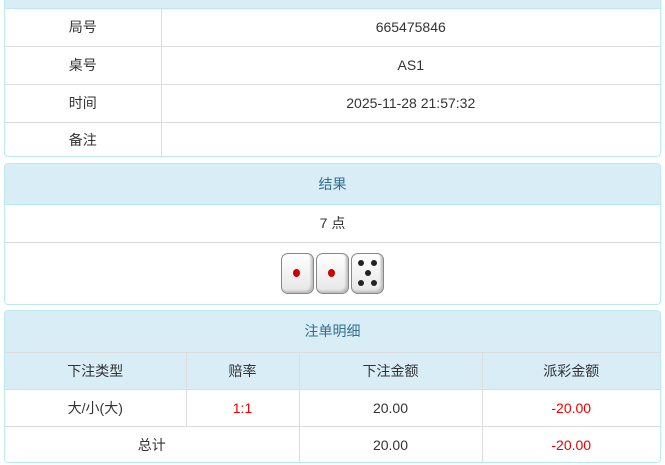  I want to click on header-payout: 派彩金额, so click(570, 371).